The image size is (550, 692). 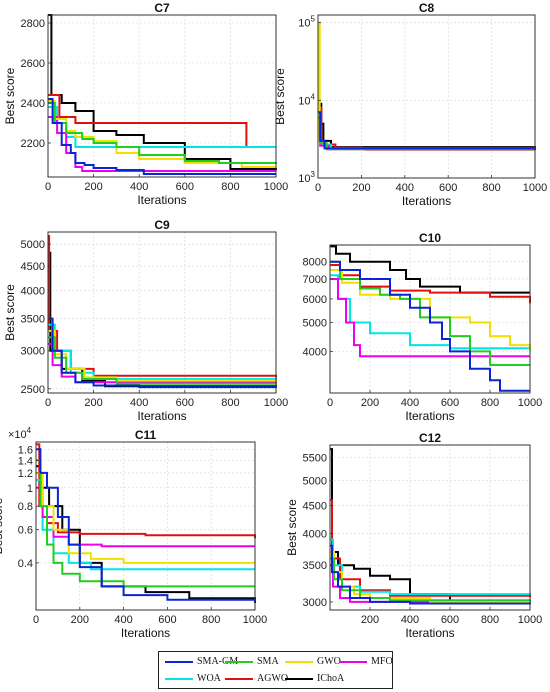 What do you see at coordinates (25, 531) in the screenshot?
I see `y-tick-label: 0.6` at bounding box center [25, 531].